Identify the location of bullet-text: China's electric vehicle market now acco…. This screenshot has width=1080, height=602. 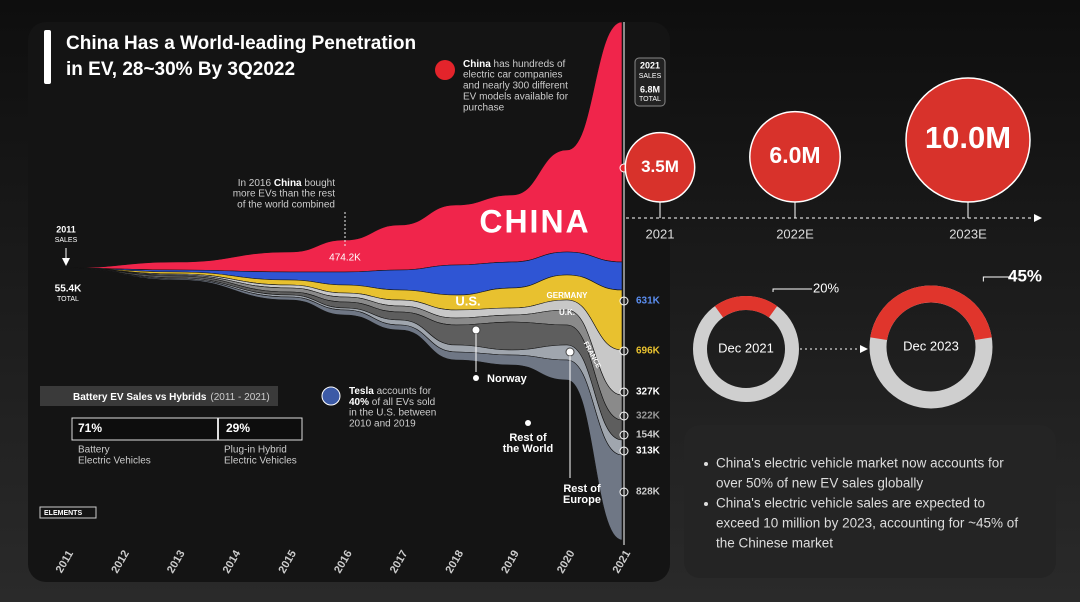
(860, 463).